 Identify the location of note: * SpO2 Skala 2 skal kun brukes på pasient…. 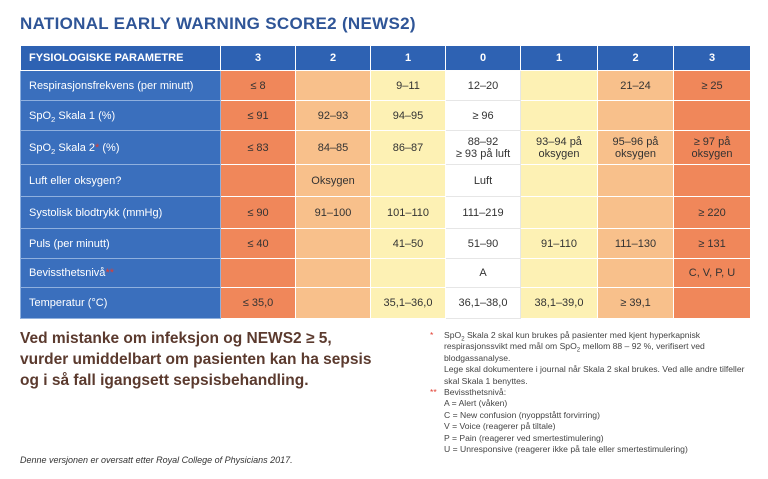
(590, 347).